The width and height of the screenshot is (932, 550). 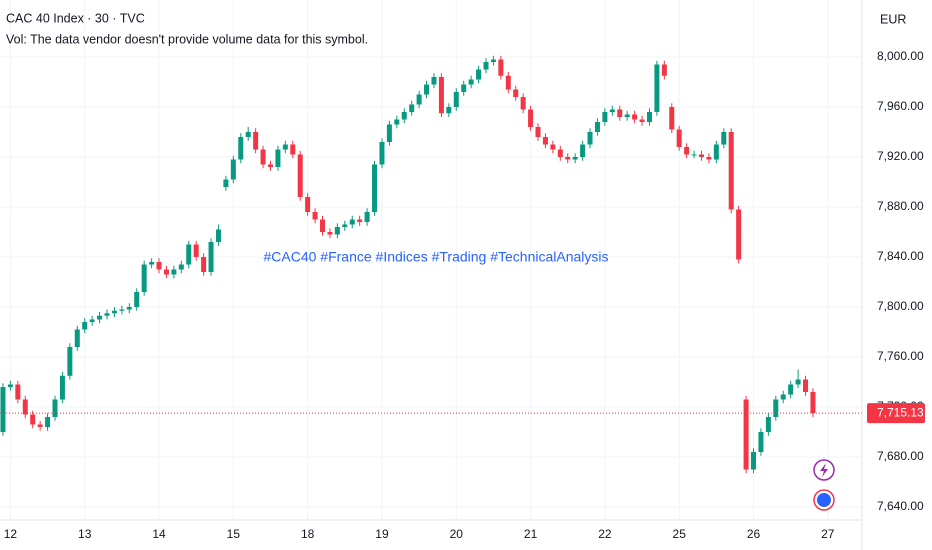 What do you see at coordinates (900, 56) in the screenshot?
I see `y-tick-label: 8,000.00` at bounding box center [900, 56].